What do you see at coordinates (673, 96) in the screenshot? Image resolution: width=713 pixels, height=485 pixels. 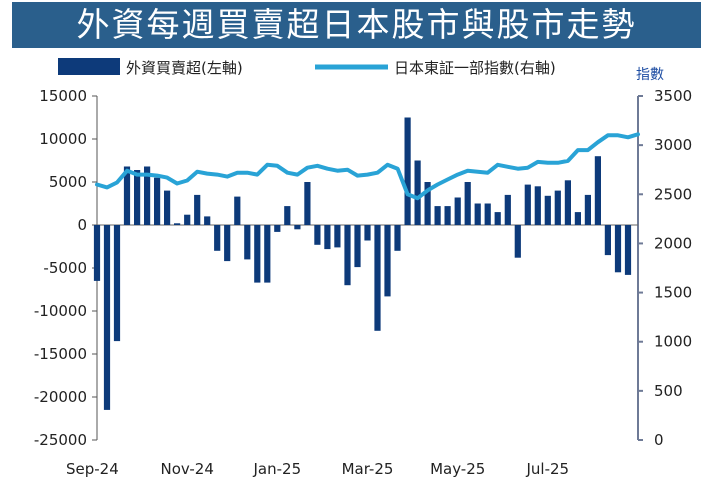 I see `right-tick-label: 3500` at bounding box center [673, 96].